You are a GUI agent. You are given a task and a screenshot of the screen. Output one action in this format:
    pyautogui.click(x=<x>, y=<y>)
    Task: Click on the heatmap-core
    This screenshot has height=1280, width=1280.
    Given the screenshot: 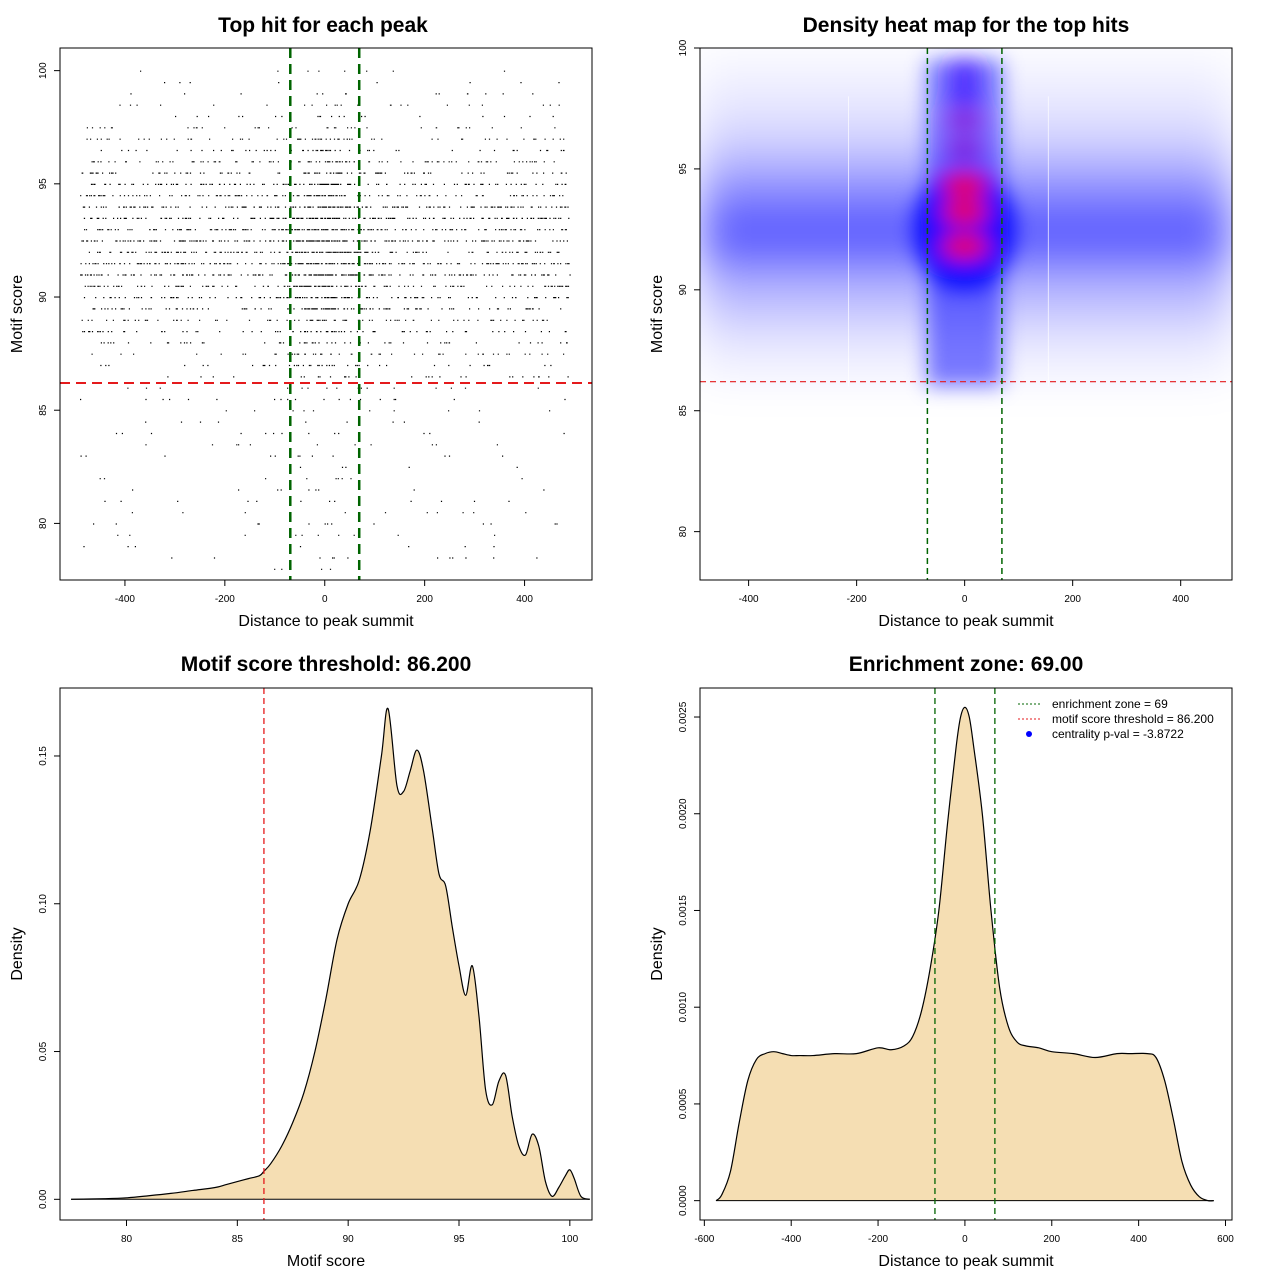 What is the action you would take?
    pyautogui.click(x=964, y=222)
    